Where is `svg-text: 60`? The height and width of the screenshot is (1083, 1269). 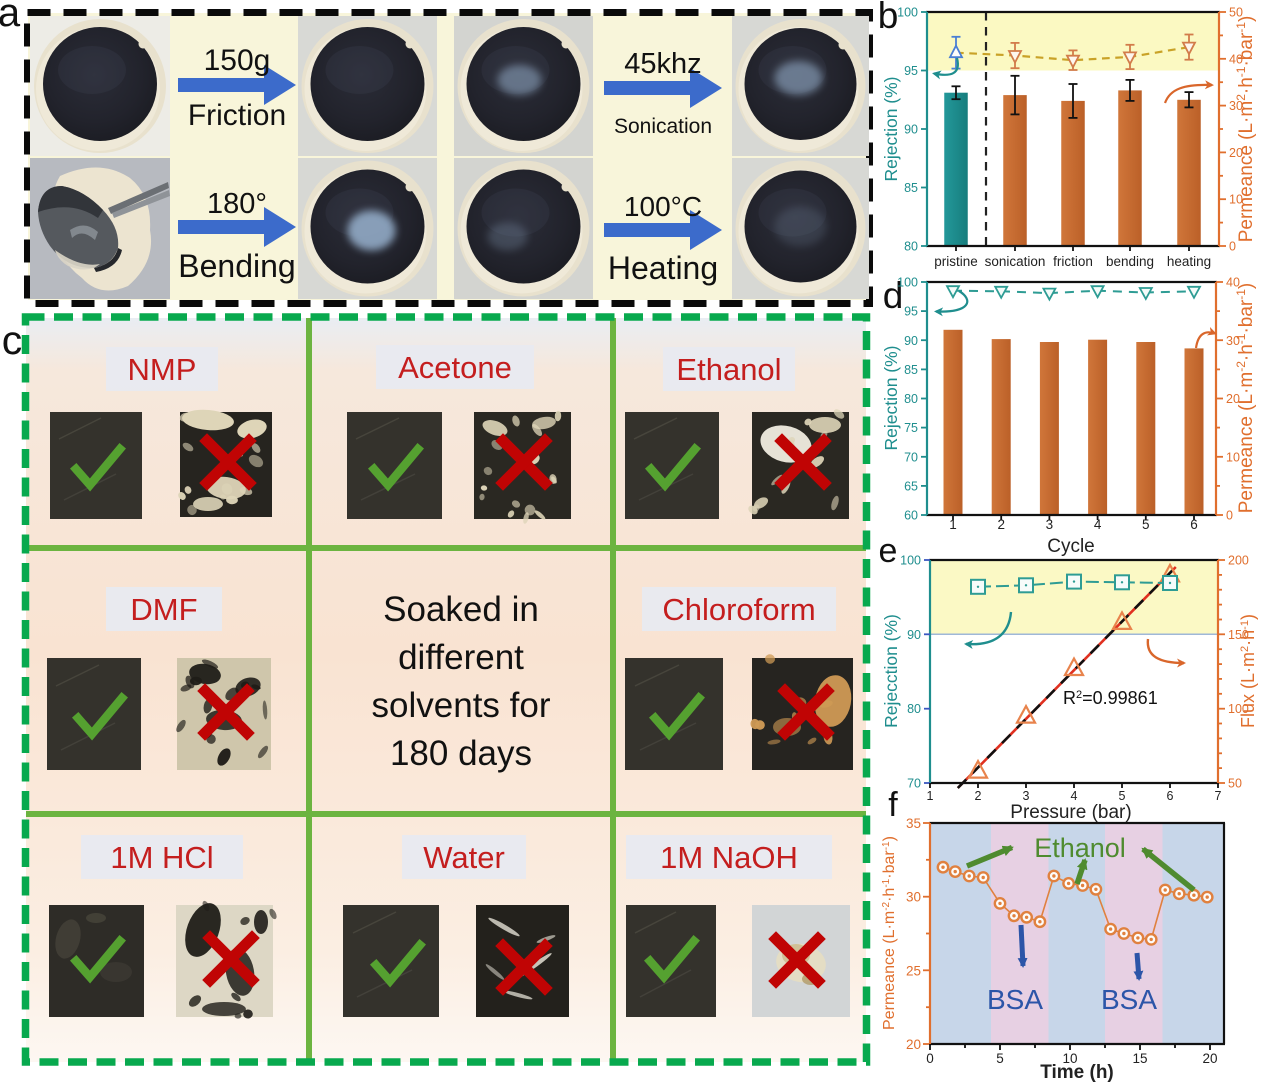
svg-text: 60 is located at coordinates (911, 516).